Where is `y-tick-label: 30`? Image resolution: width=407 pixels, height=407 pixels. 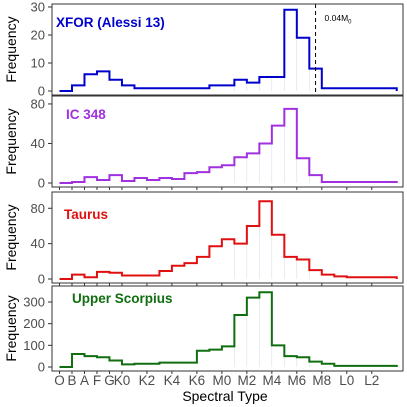
y-tick-label: 30 is located at coordinates (38, 7).